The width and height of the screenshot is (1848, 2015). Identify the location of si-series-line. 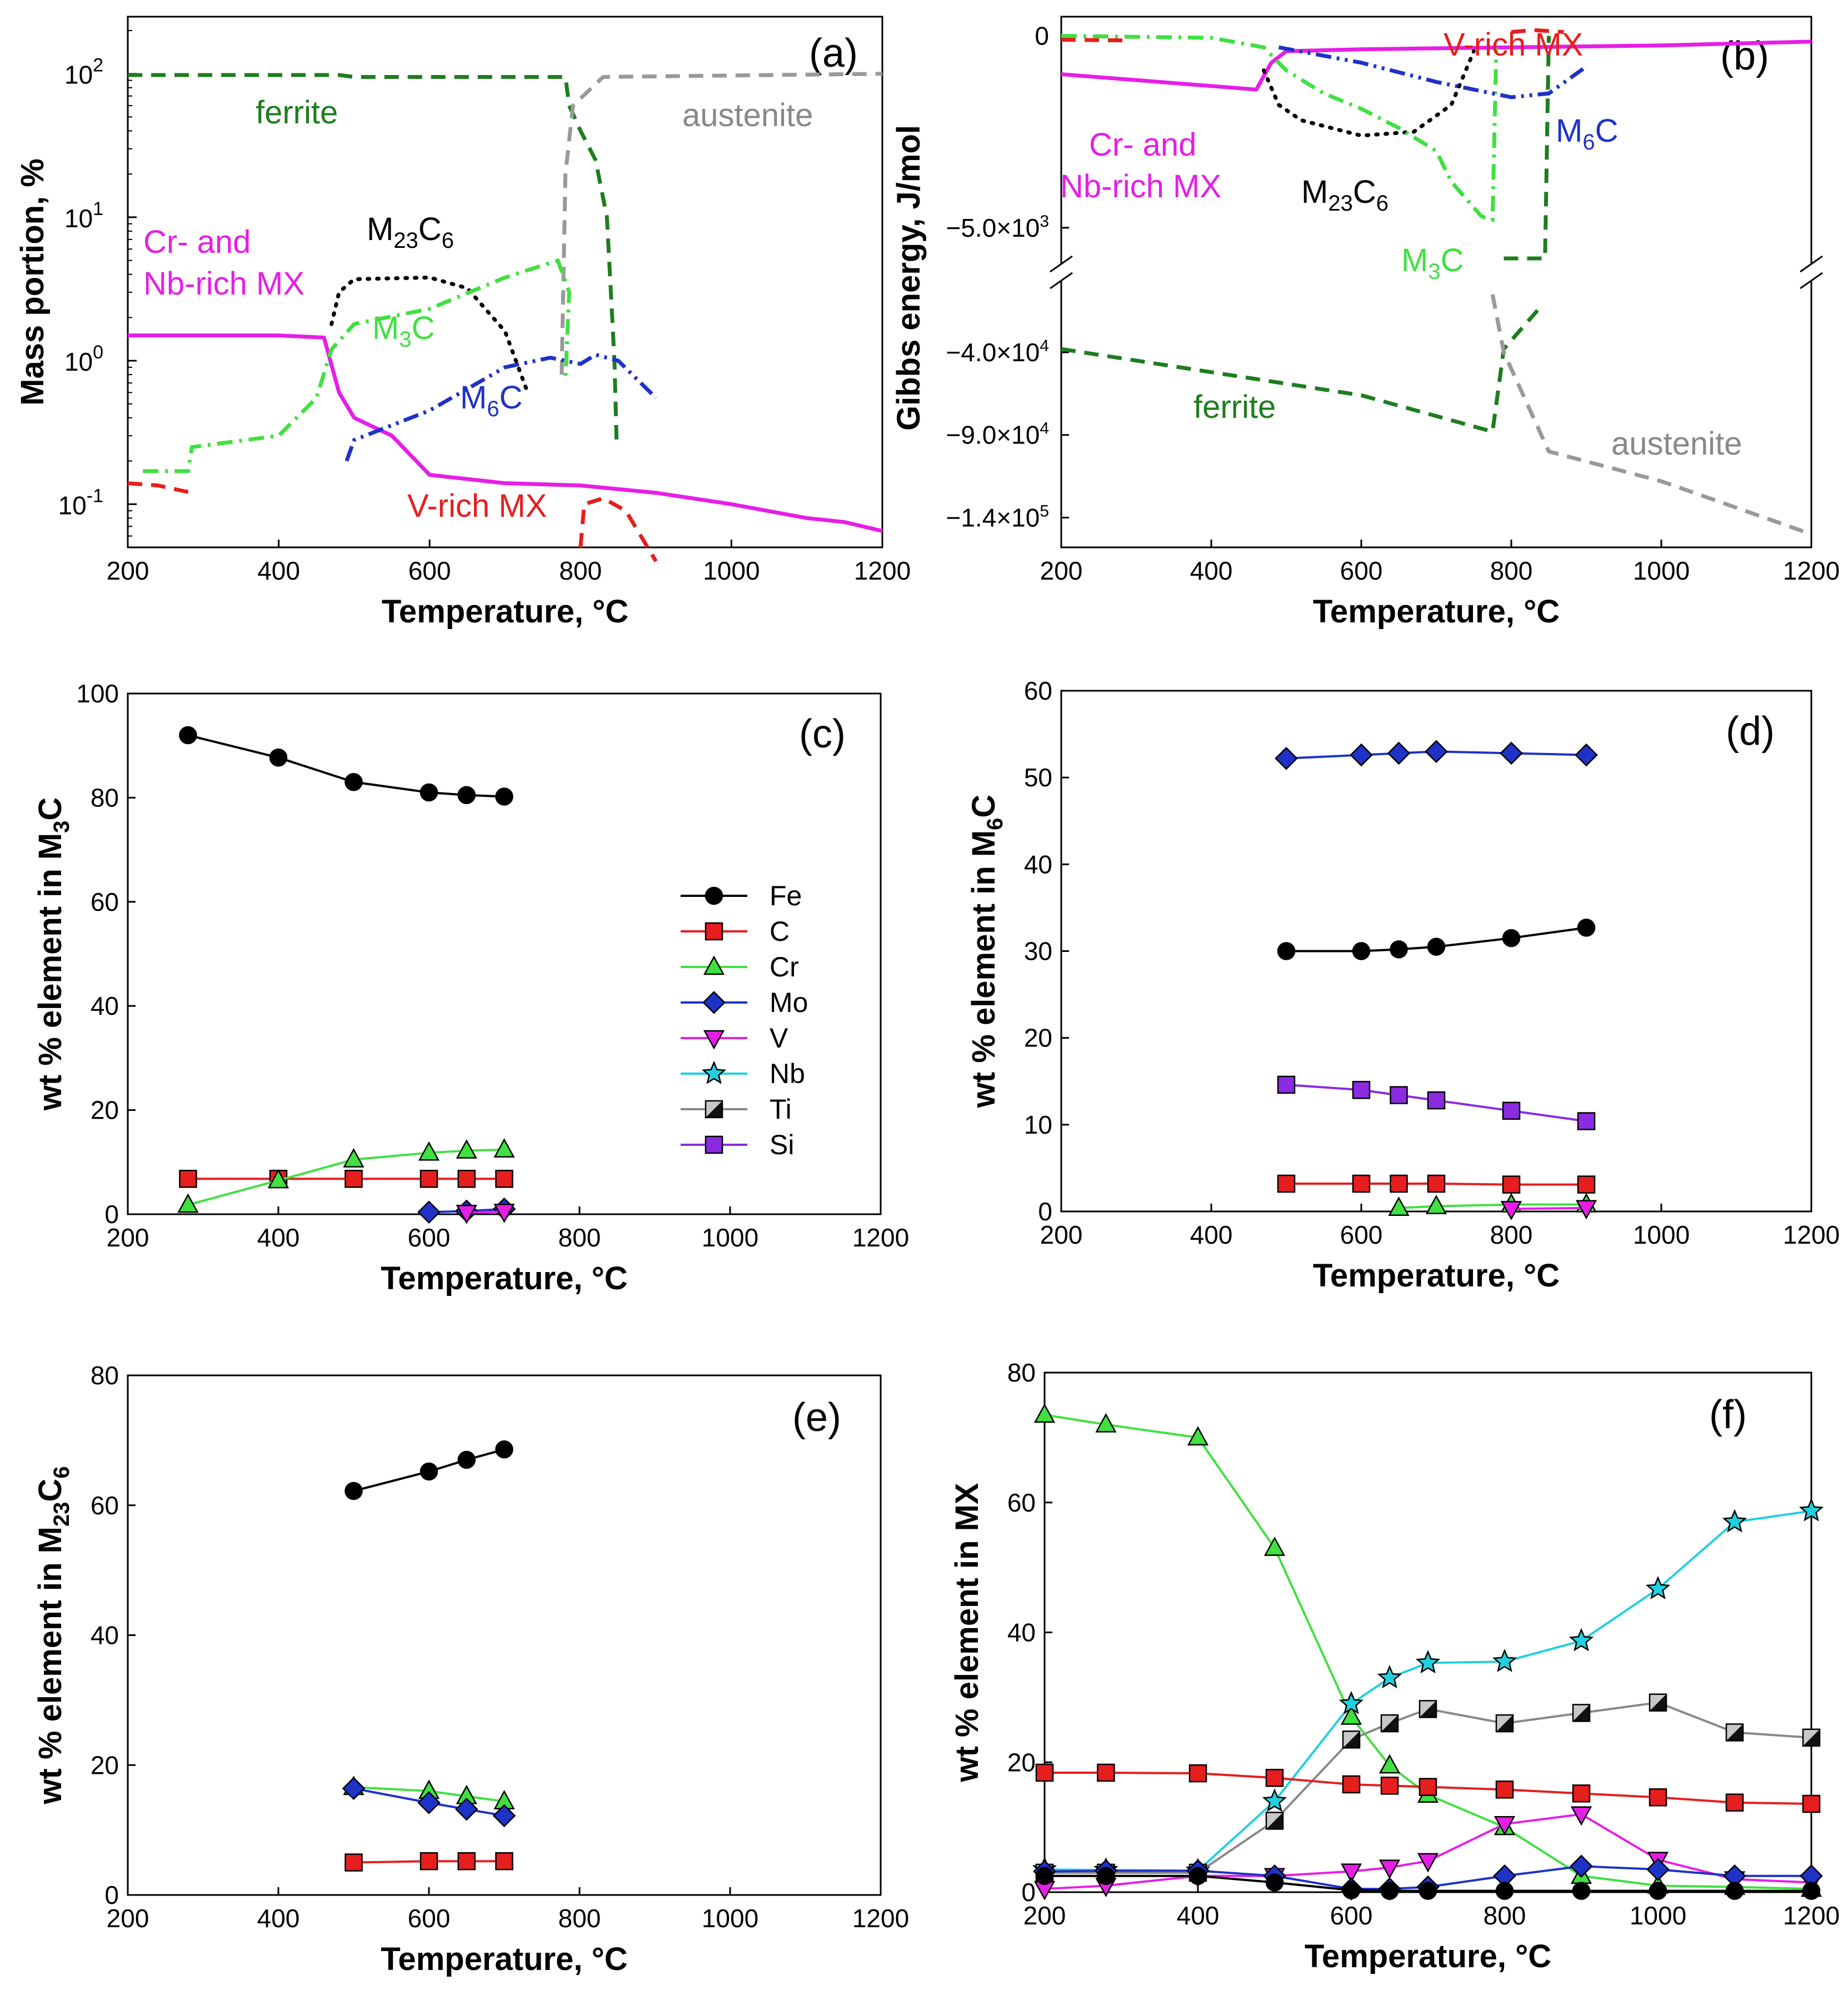
(1437, 1103).